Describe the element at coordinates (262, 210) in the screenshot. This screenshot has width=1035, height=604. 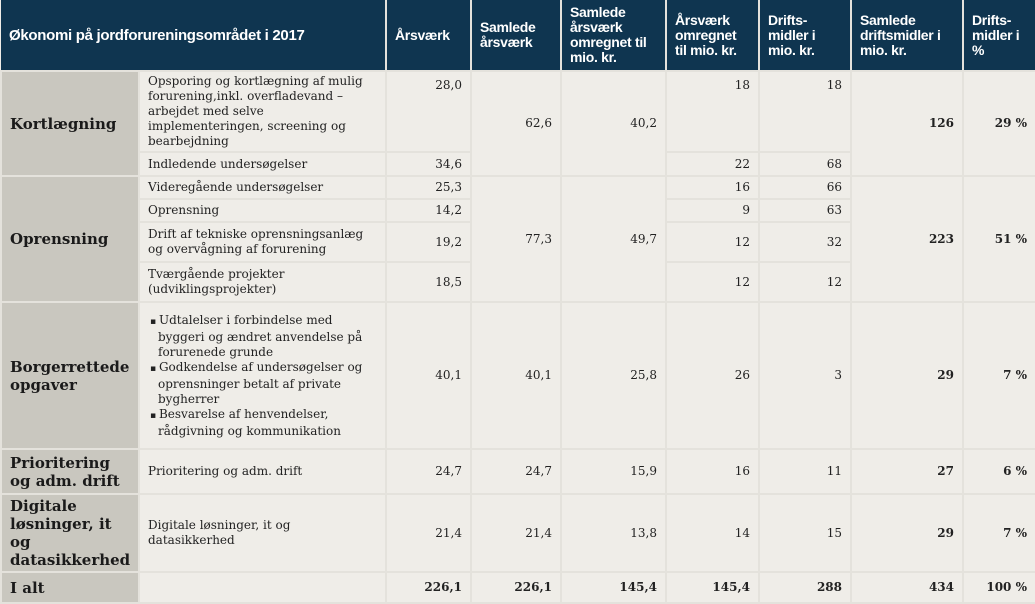
I see `row-desc: Oprensning` at that location.